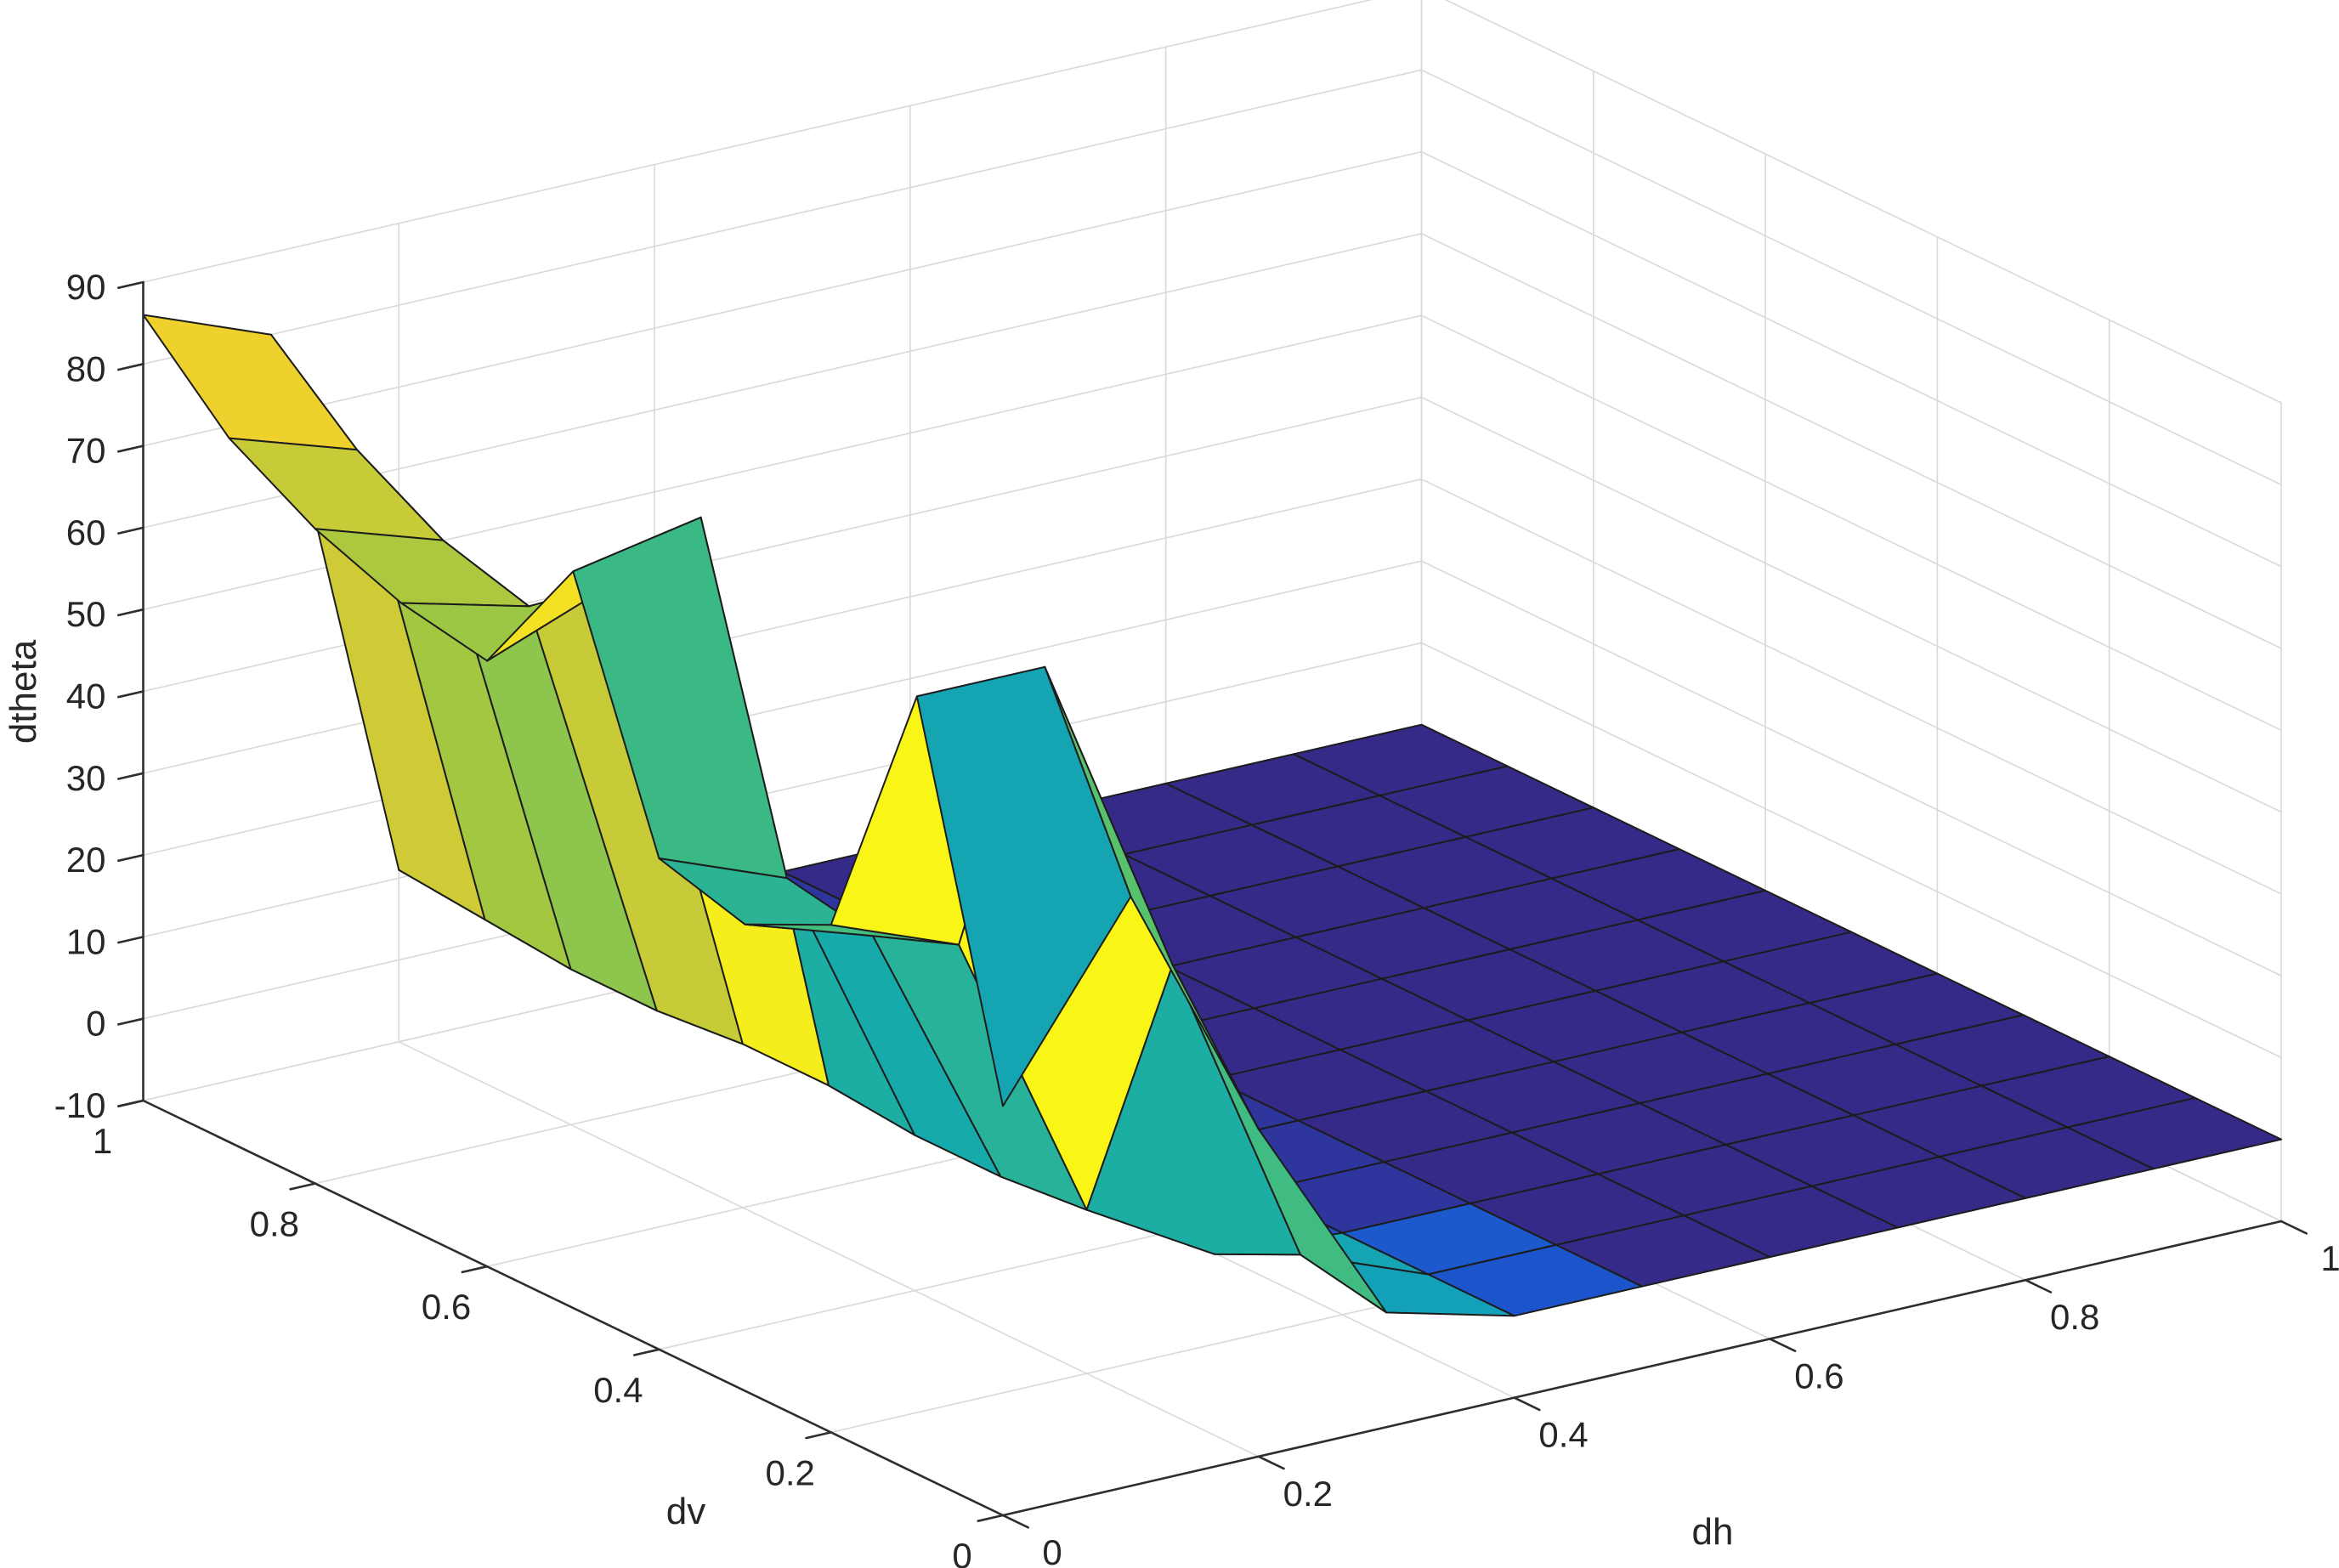 Image resolution: width=2339 pixels, height=1568 pixels. I want to click on dh-tick-label: 0.6, so click(1819, 1376).